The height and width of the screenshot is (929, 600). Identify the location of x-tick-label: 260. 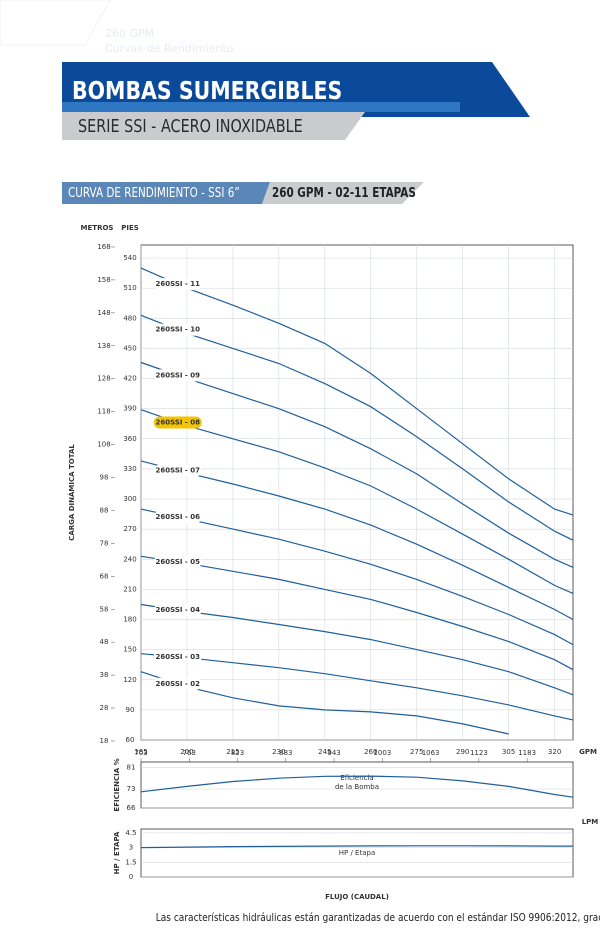
(370, 752).